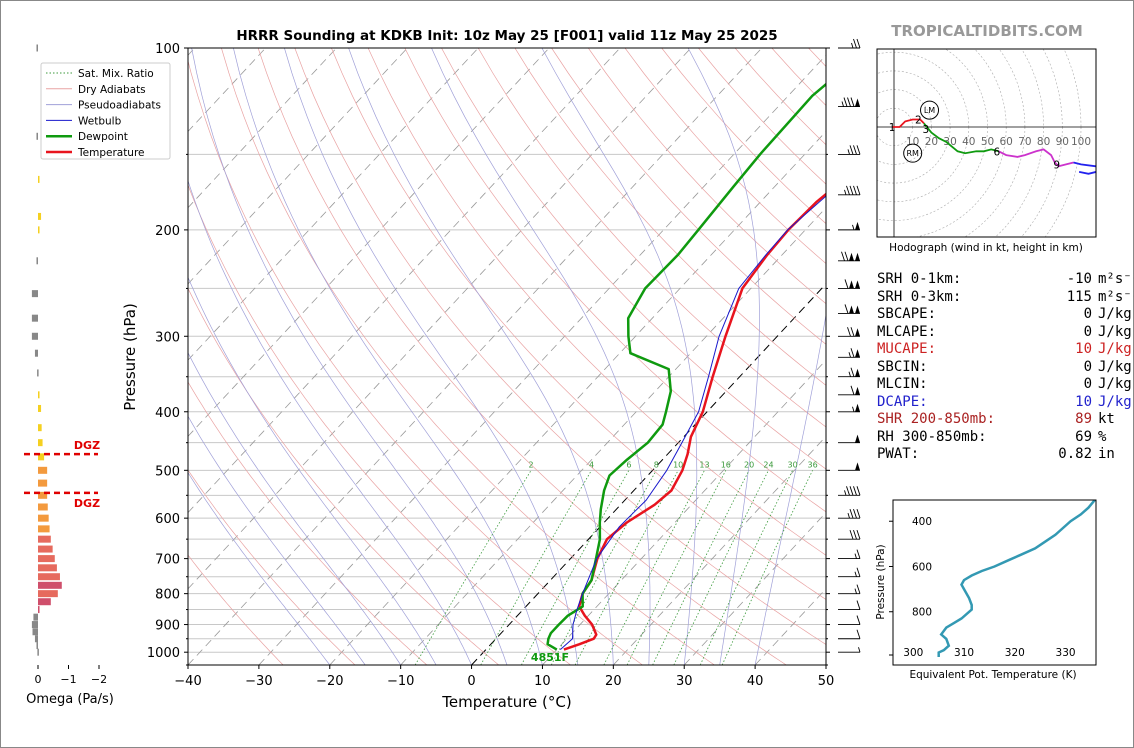 This screenshot has width=1134, height=748. Describe the element at coordinates (907, 314) in the screenshot. I see `stat-label: SBCAPE:` at that location.